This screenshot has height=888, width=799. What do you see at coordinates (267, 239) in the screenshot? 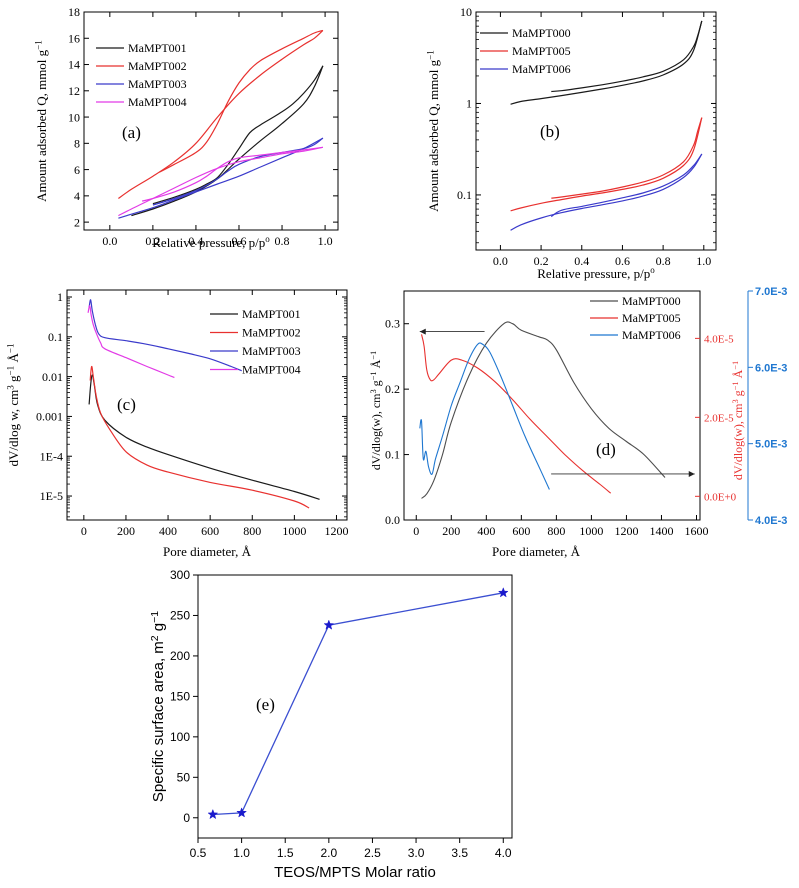
I see `axis-label-sup: o` at bounding box center [267, 239].